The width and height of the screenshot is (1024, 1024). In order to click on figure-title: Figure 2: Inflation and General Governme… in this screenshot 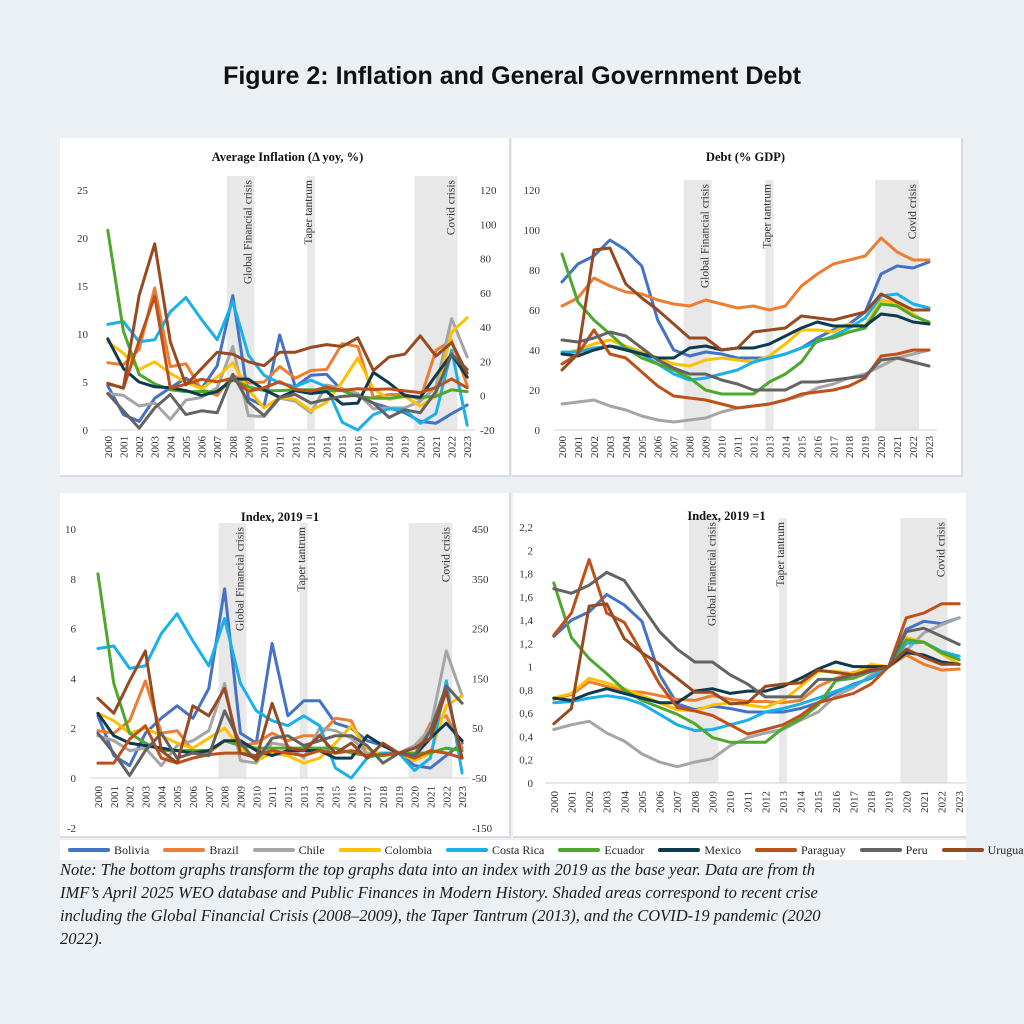, I will do `click(512, 76)`.